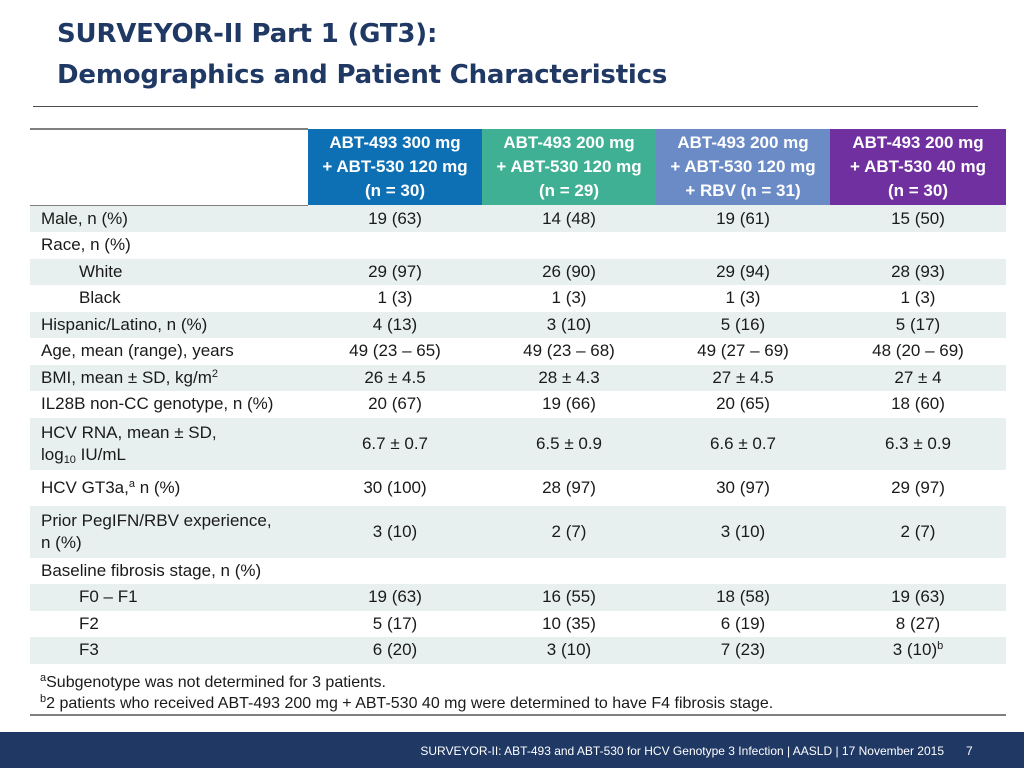 Image resolution: width=1024 pixels, height=768 pixels. What do you see at coordinates (918, 218) in the screenshot?
I see `table-cell: 15 (50)` at bounding box center [918, 218].